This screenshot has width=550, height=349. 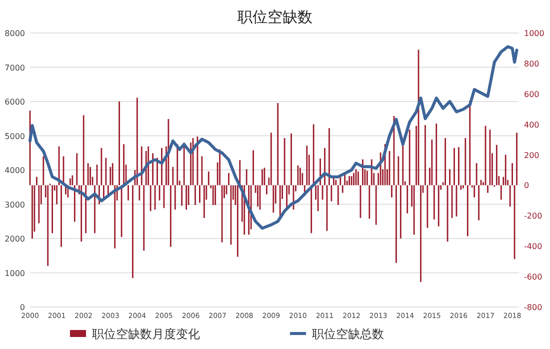 What do you see at coordinates (533, 307) in the screenshot?
I see `y2-tick-label: -800` at bounding box center [533, 307].